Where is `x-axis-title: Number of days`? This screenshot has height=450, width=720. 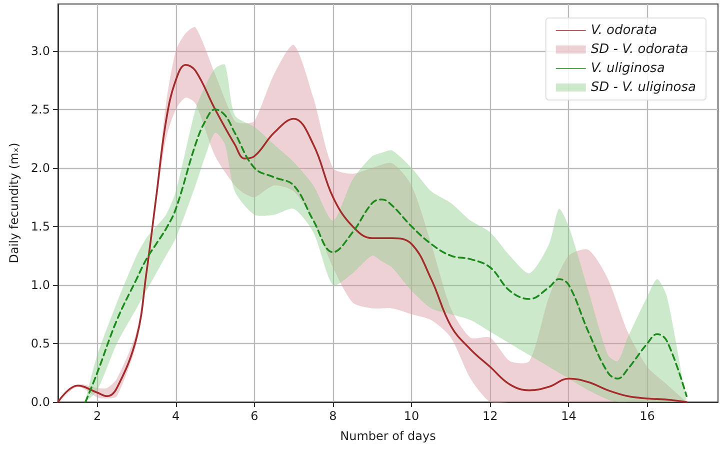 x-axis-title: Number of days is located at coordinates (388, 436).